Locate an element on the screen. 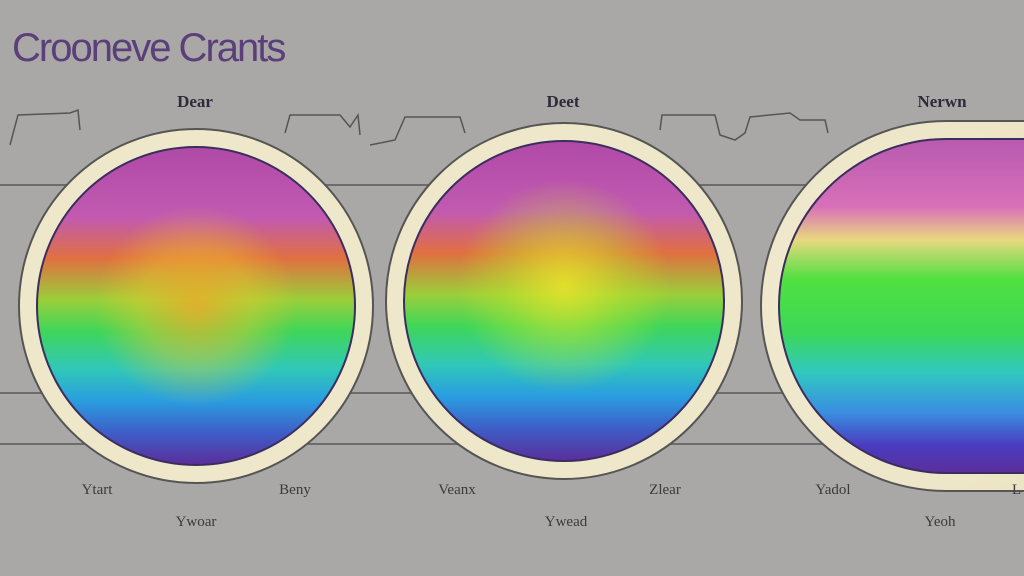 The image size is (1024, 576). chart-3-bottom-right: L is located at coordinates (1017, 490).